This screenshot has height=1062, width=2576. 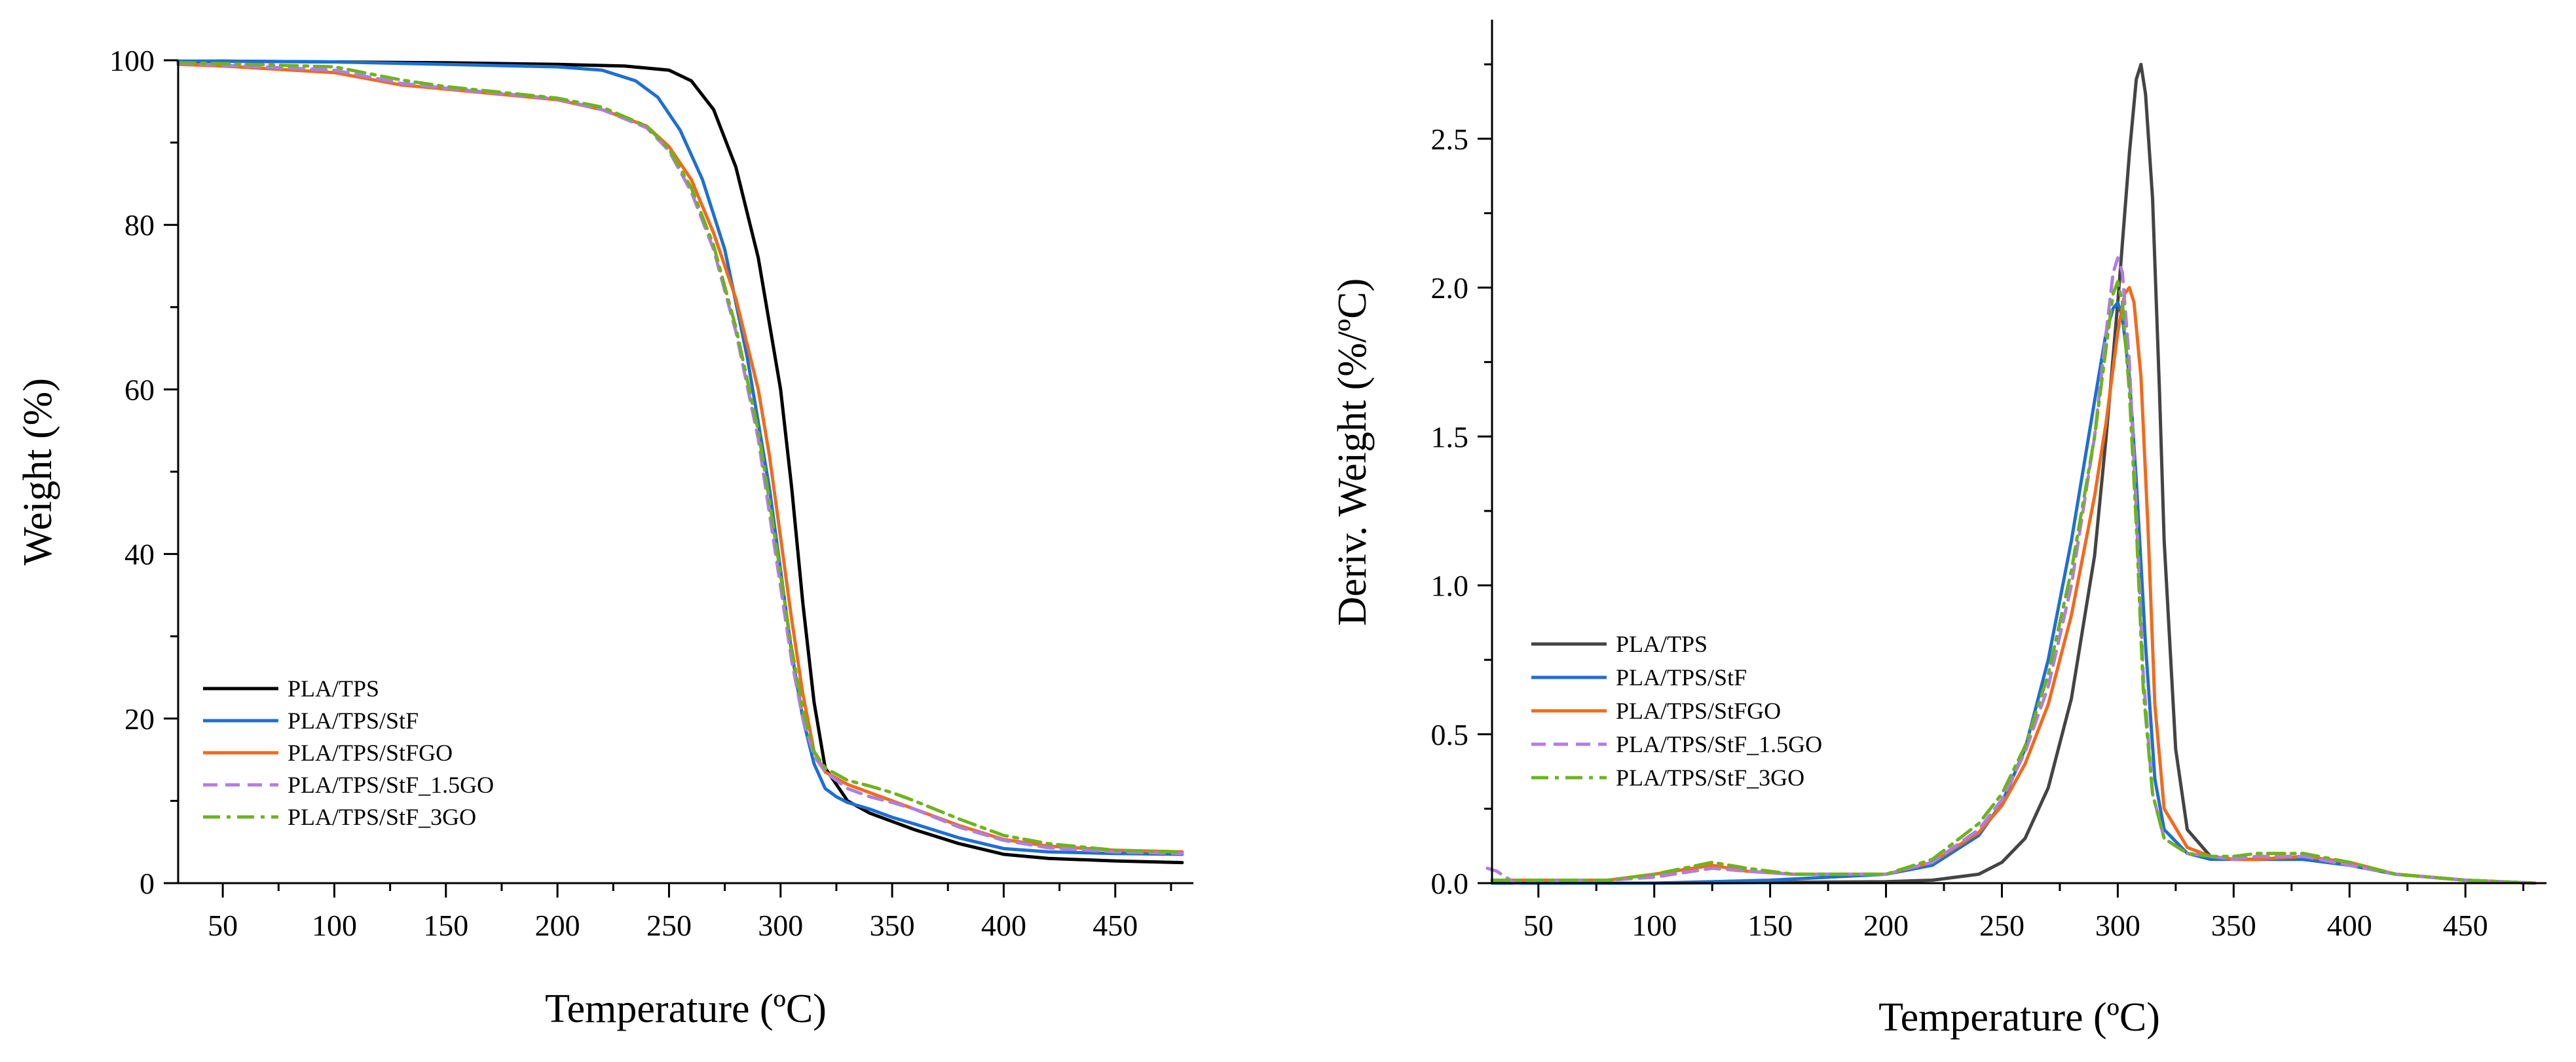 I want to click on dtg-x-tick-label-5: 300, so click(x=2117, y=926).